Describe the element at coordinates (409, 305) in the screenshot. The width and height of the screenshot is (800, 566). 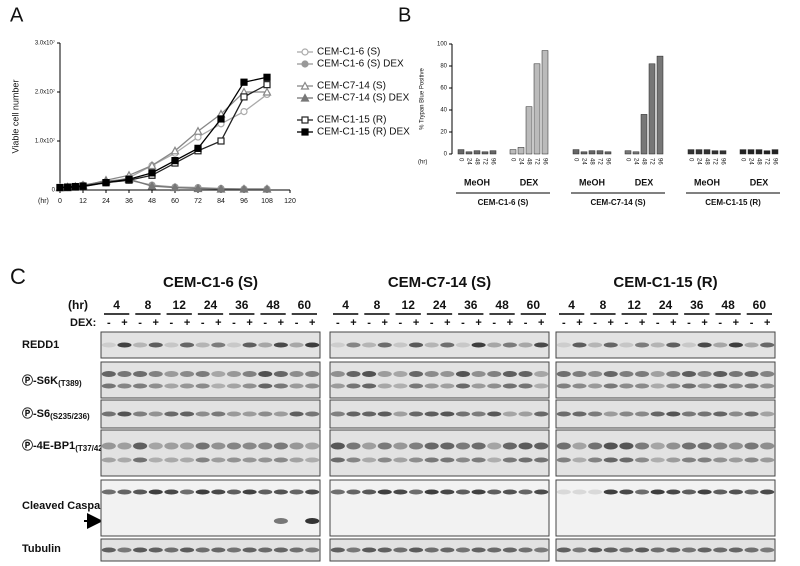
I see `time-label: 12` at that location.